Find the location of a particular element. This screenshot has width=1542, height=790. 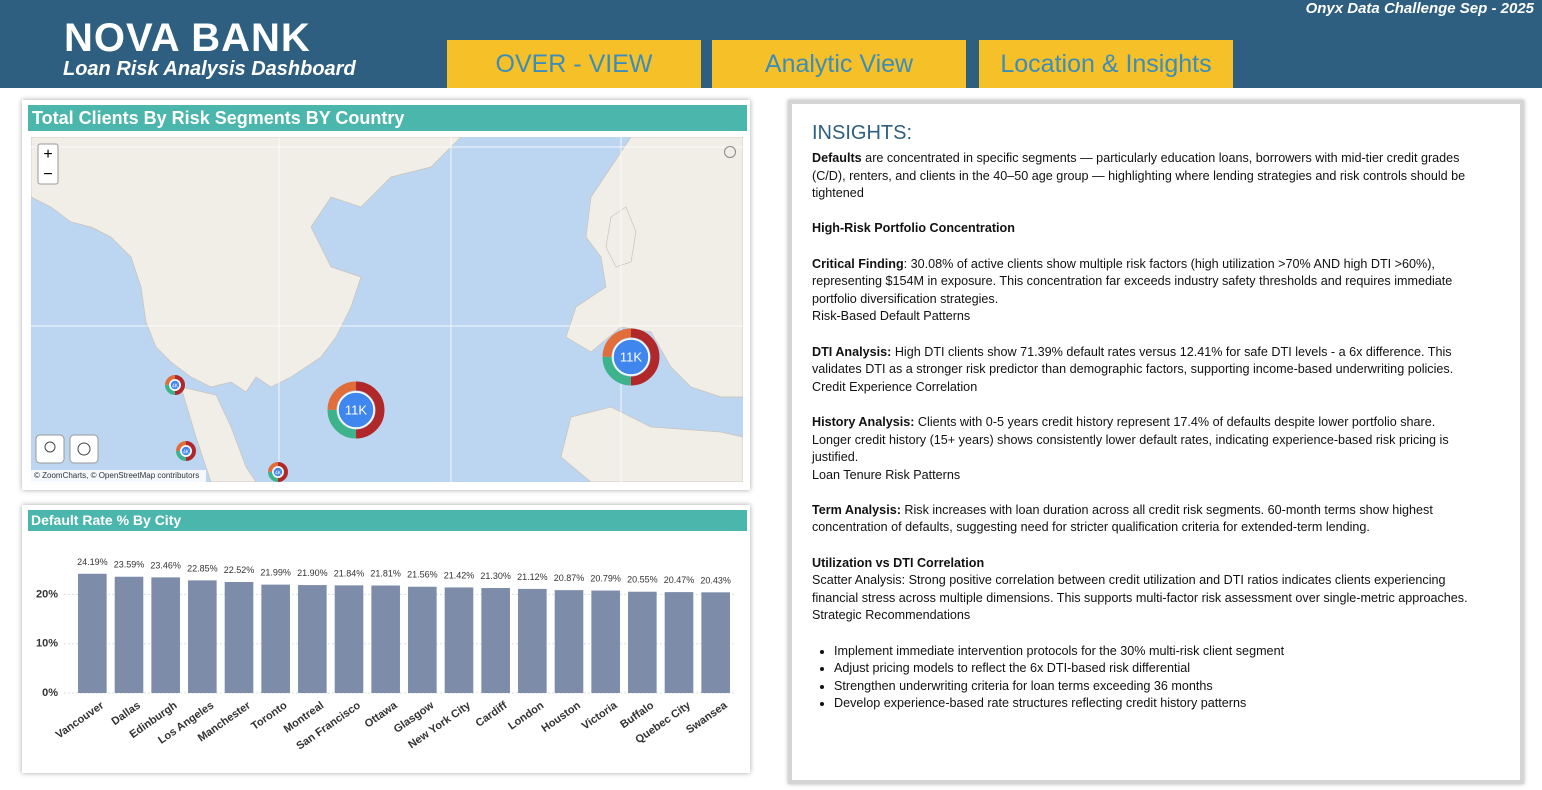

chart-title: Default Rate % By City is located at coordinates (387, 520).